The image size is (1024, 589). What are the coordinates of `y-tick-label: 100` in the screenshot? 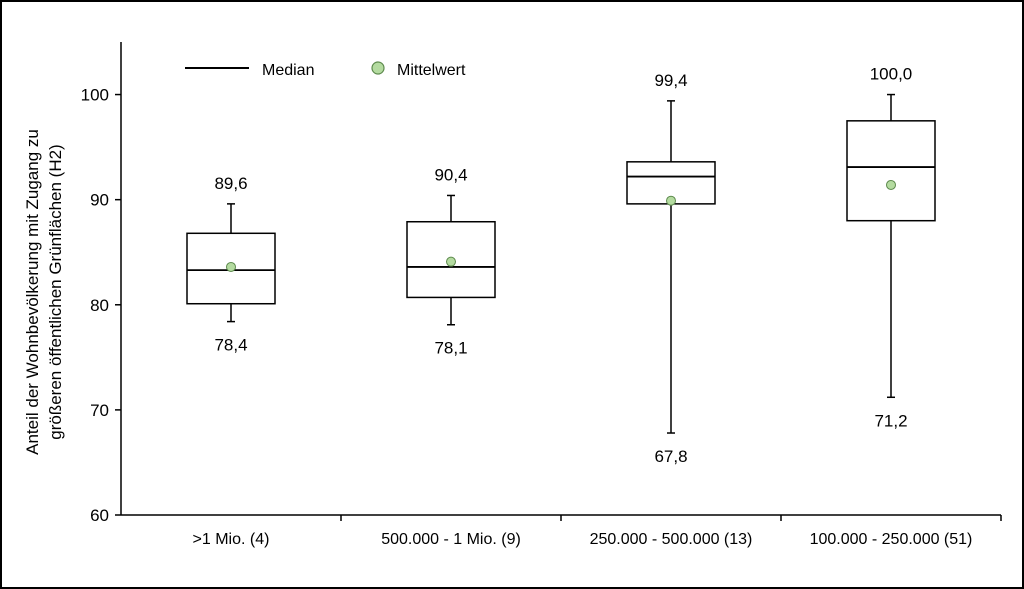 It's located at (95, 95).